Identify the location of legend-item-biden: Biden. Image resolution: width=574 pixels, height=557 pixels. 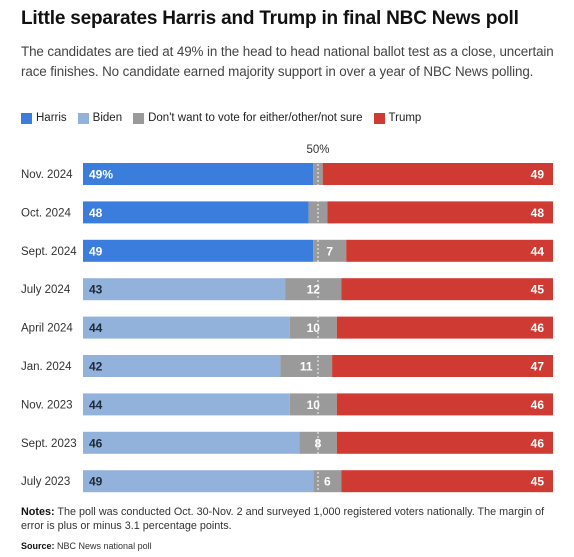
(100, 118).